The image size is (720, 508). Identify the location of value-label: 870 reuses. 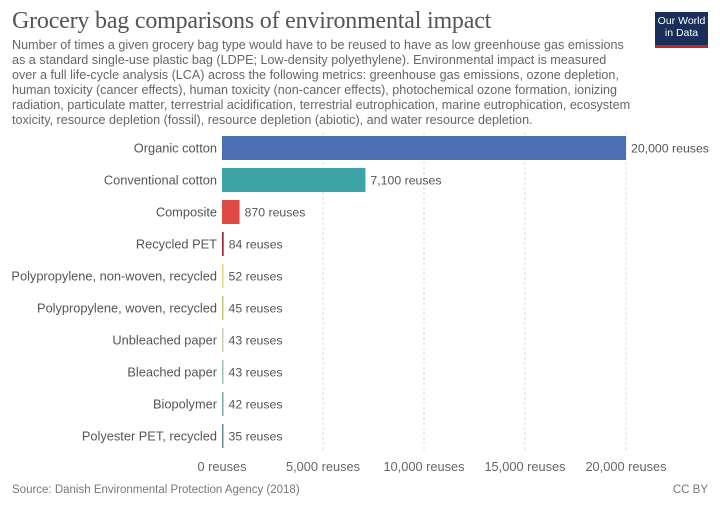
(275, 213).